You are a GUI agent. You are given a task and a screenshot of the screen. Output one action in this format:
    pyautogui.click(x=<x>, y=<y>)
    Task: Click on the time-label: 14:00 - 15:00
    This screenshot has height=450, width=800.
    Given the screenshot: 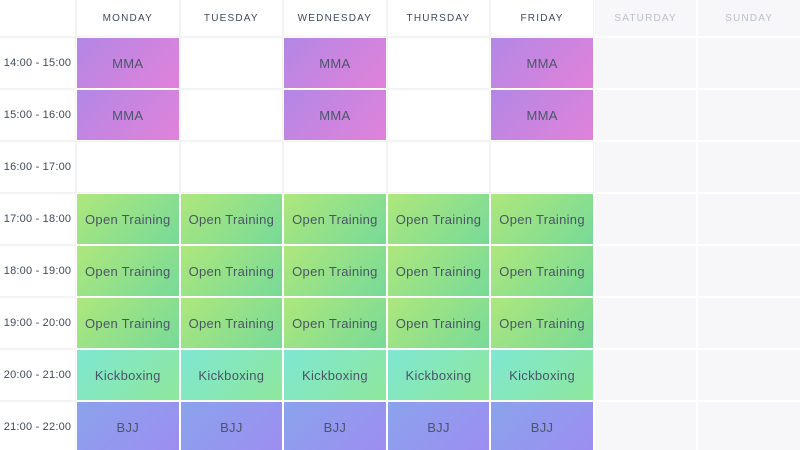 What is the action you would take?
    pyautogui.click(x=38, y=63)
    